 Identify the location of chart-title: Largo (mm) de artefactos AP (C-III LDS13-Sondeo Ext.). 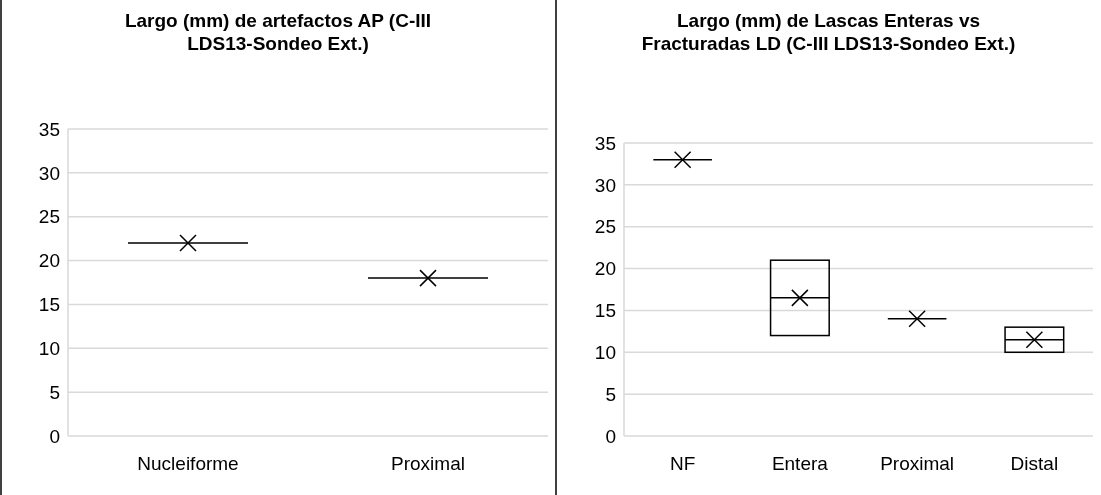
(278, 32).